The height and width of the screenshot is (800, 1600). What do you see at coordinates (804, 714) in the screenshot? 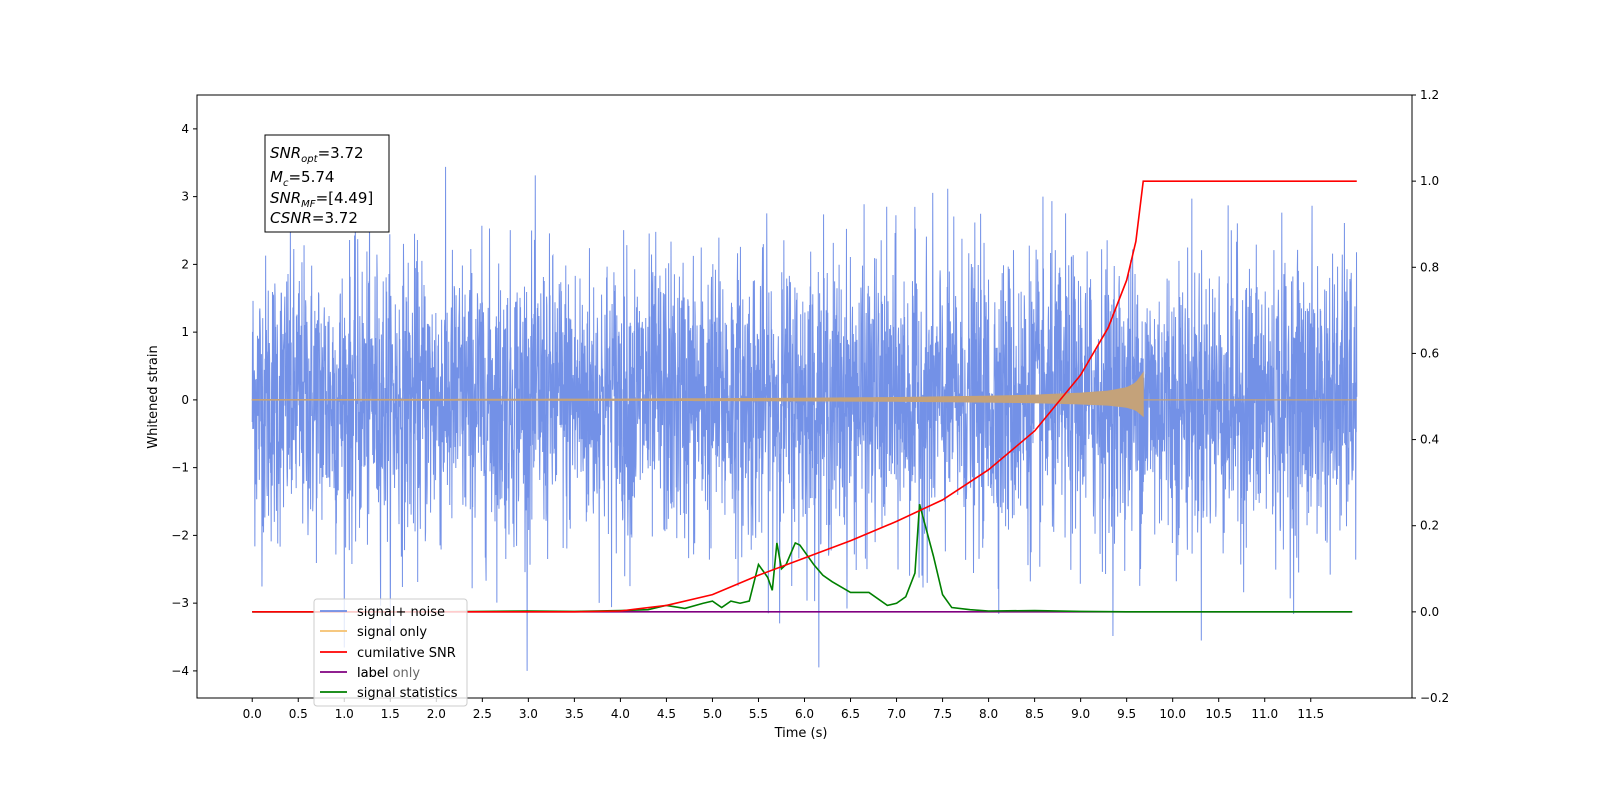
I see `x-tick-label: 6.0` at bounding box center [804, 714].